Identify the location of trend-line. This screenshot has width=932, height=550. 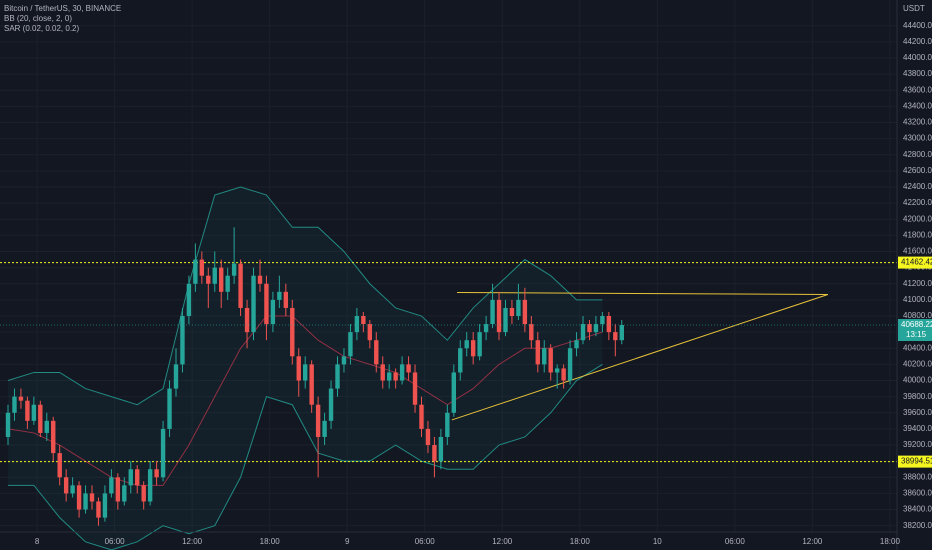
(640, 357).